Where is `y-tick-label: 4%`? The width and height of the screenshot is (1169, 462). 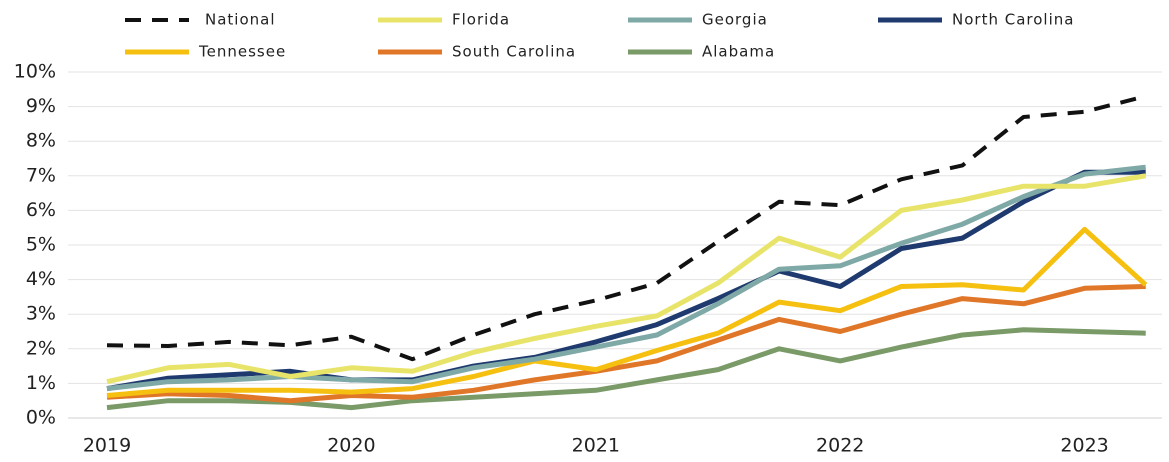
y-tick-label: 4% is located at coordinates (41, 279).